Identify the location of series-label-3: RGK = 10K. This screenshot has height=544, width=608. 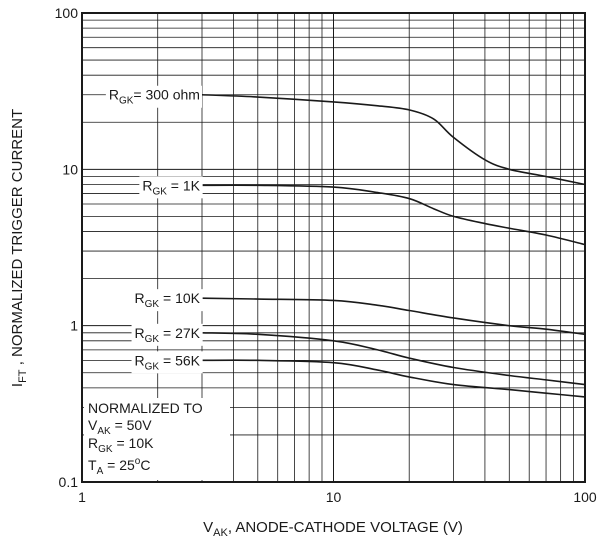
(168, 300).